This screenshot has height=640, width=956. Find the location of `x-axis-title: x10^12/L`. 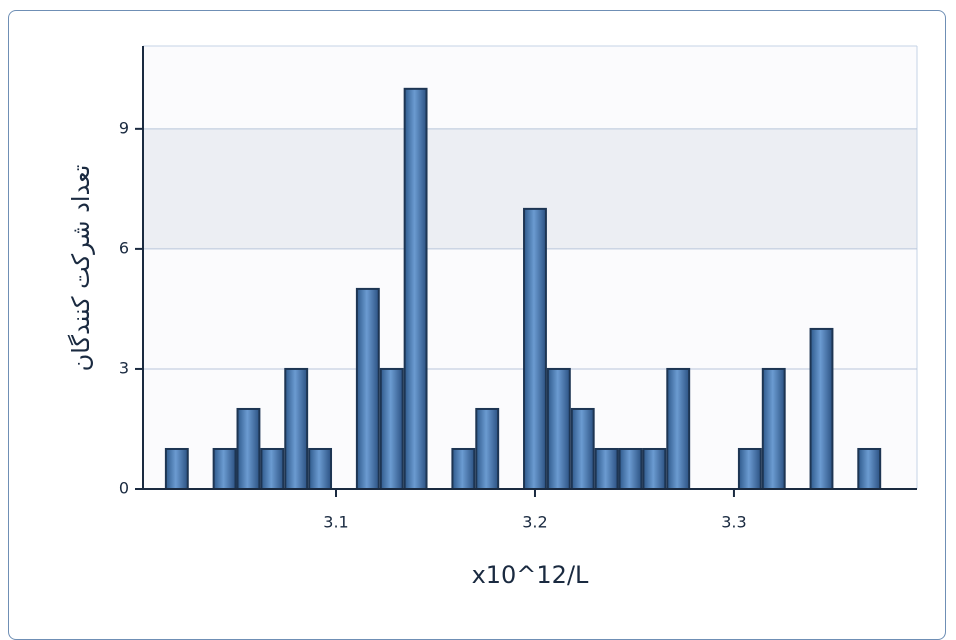

x-axis-title: x10^12/L is located at coordinates (530, 575).